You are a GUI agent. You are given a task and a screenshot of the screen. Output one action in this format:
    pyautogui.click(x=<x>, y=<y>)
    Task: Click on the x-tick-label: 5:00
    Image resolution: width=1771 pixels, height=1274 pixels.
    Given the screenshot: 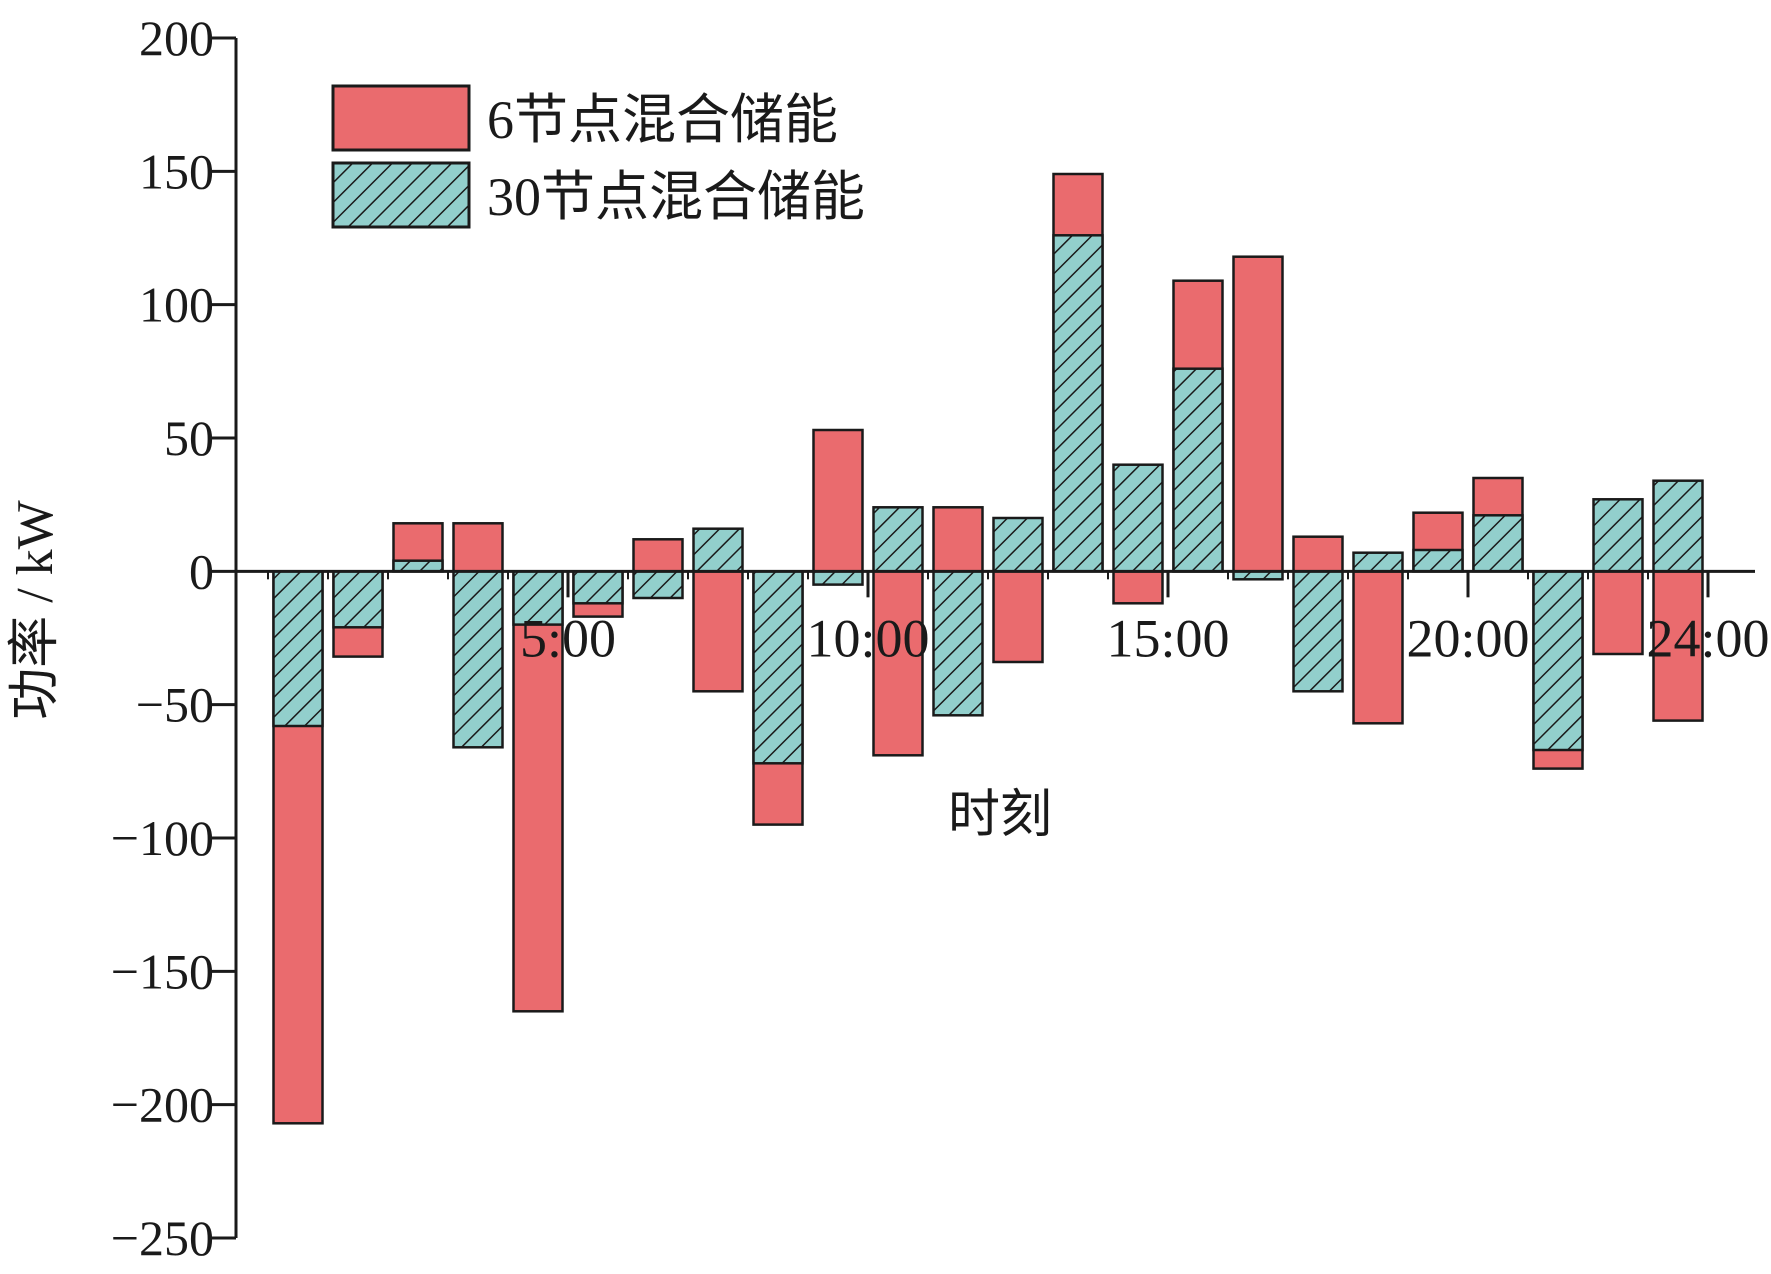 What is the action you would take?
    pyautogui.click(x=568, y=638)
    